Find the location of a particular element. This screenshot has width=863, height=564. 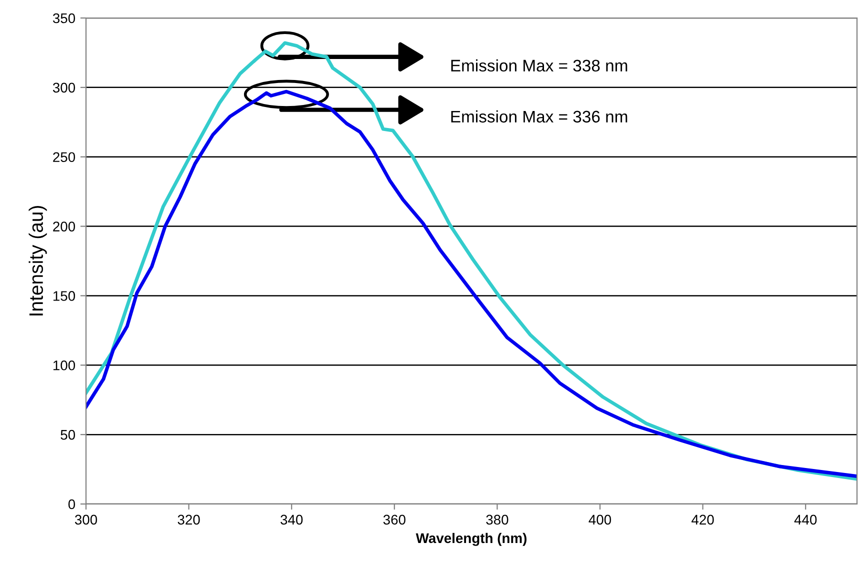

y-tick-label: 0 is located at coordinates (72, 504).